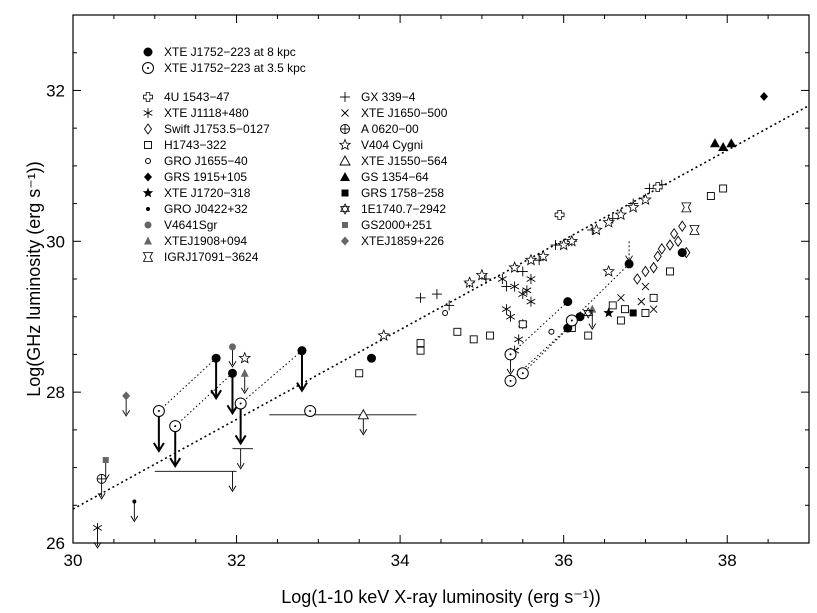 The width and height of the screenshot is (817, 613). I want to click on legend-label: GRS 1915+105, so click(205, 177).